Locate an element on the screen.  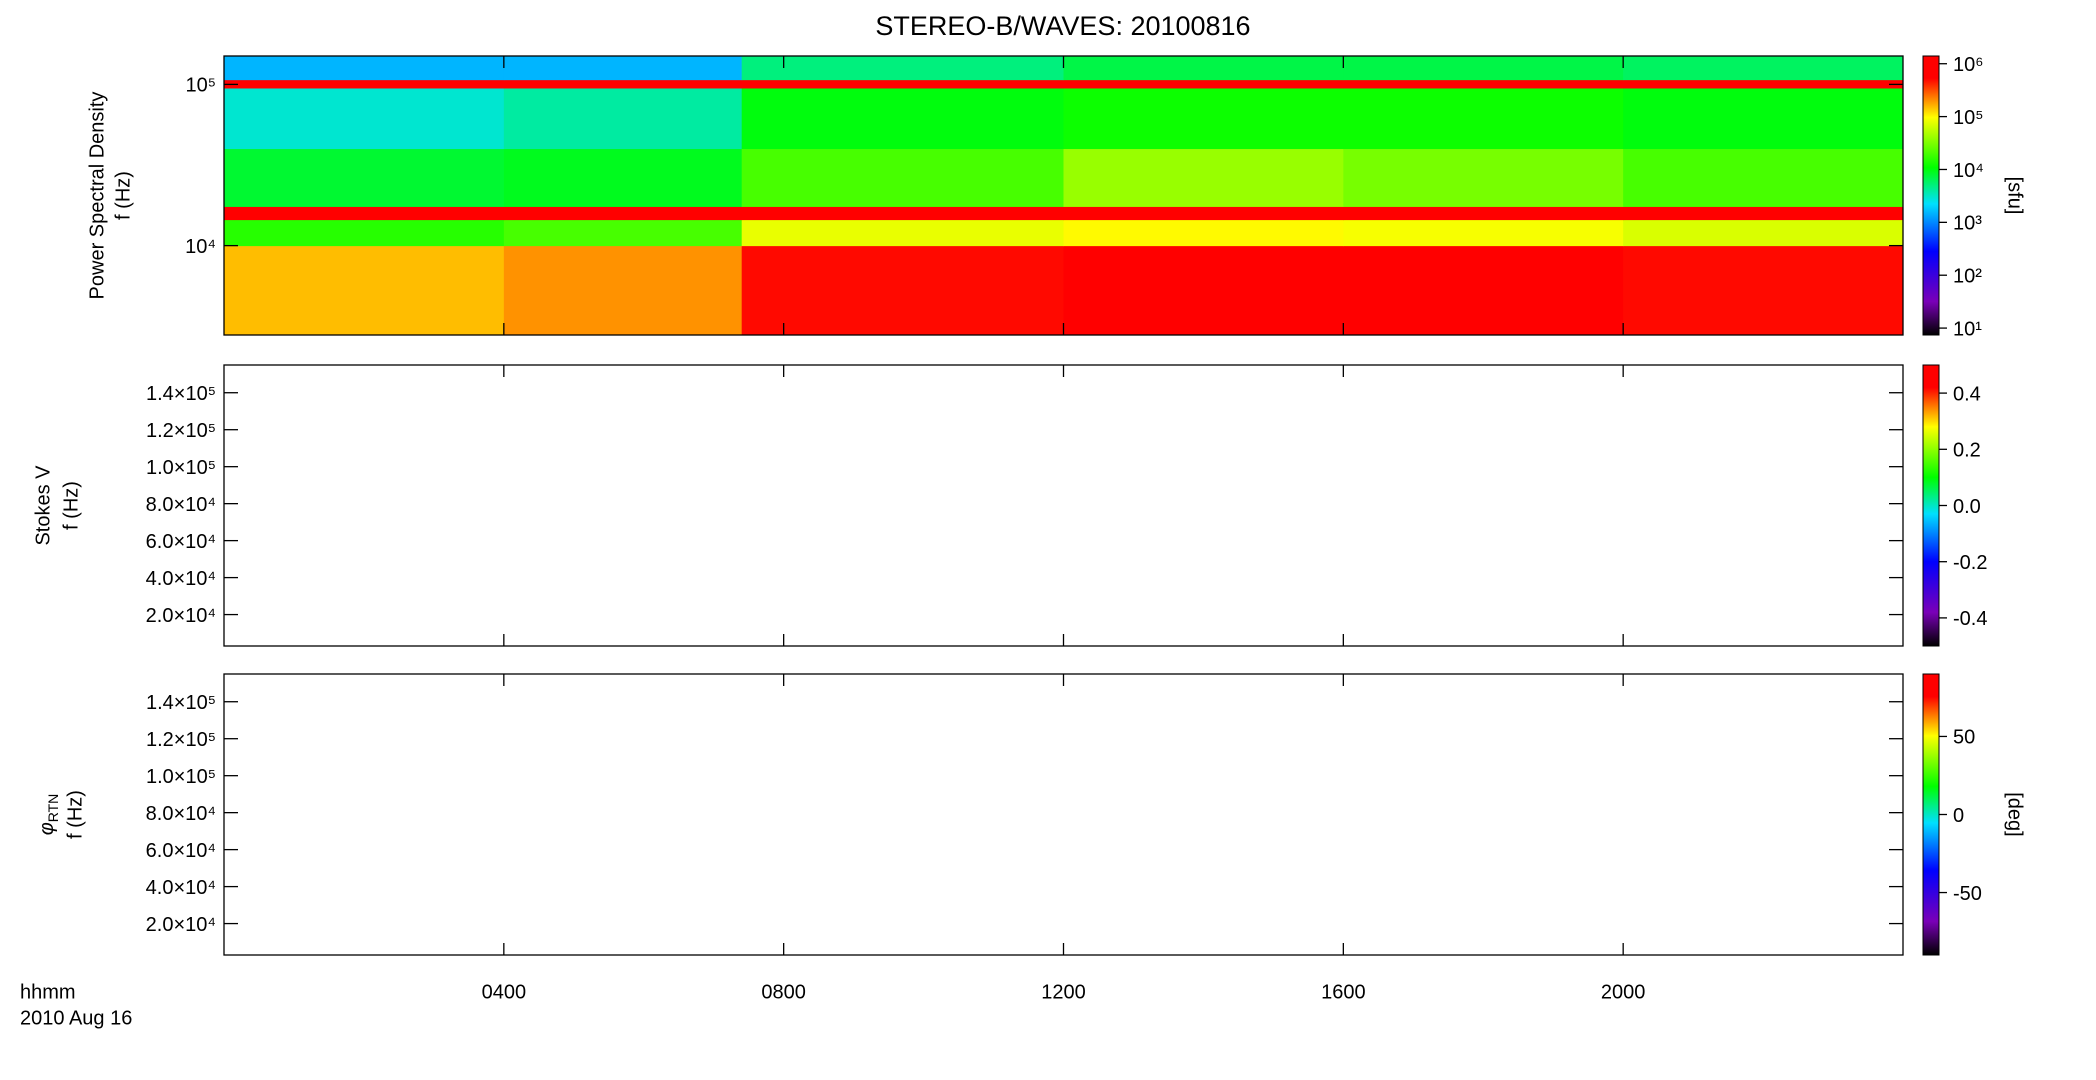
x-tick-label: 2000 is located at coordinates (1623, 992).